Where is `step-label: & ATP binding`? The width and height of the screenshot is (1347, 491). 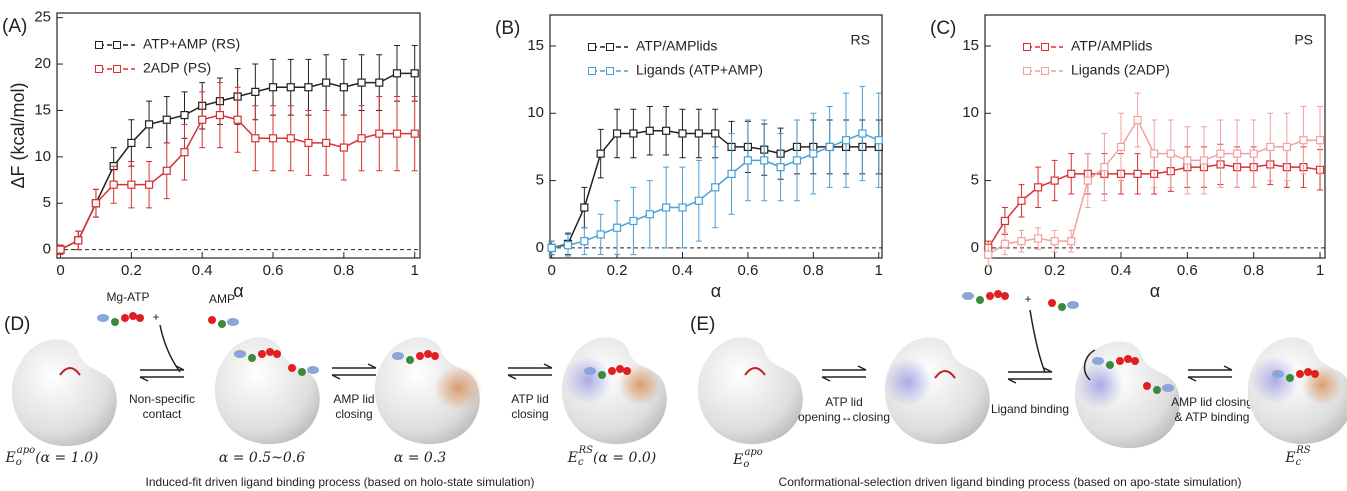
step-label: & ATP binding is located at coordinates (1212, 417).